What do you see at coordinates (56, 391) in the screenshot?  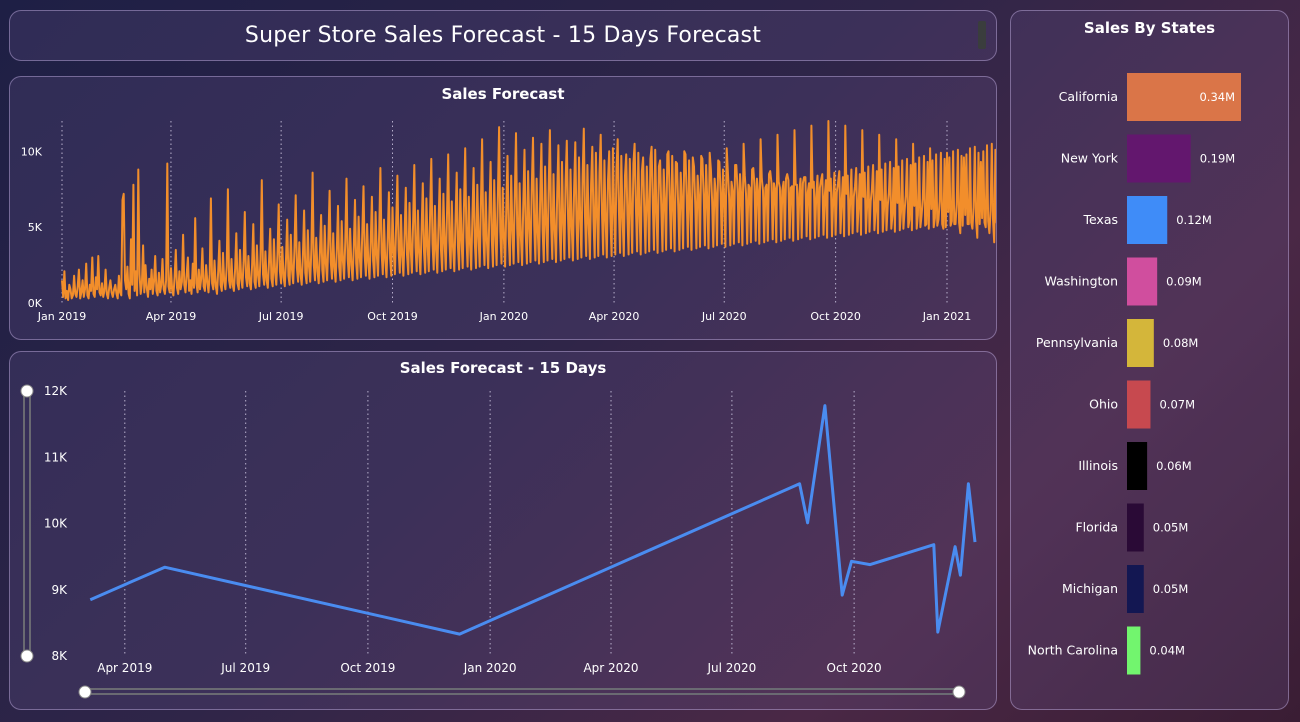 I see `y-tick-label: 12K` at bounding box center [56, 391].